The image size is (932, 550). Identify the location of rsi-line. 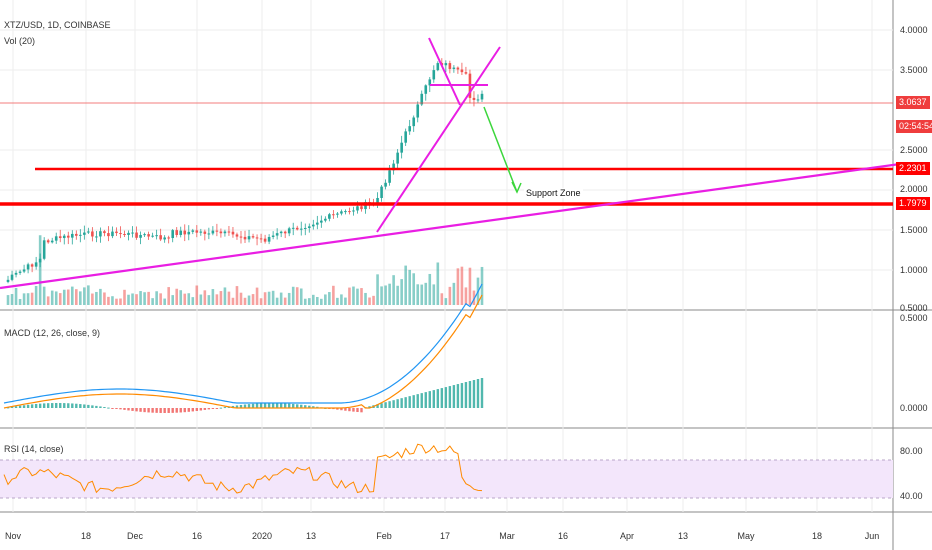
(243, 468).